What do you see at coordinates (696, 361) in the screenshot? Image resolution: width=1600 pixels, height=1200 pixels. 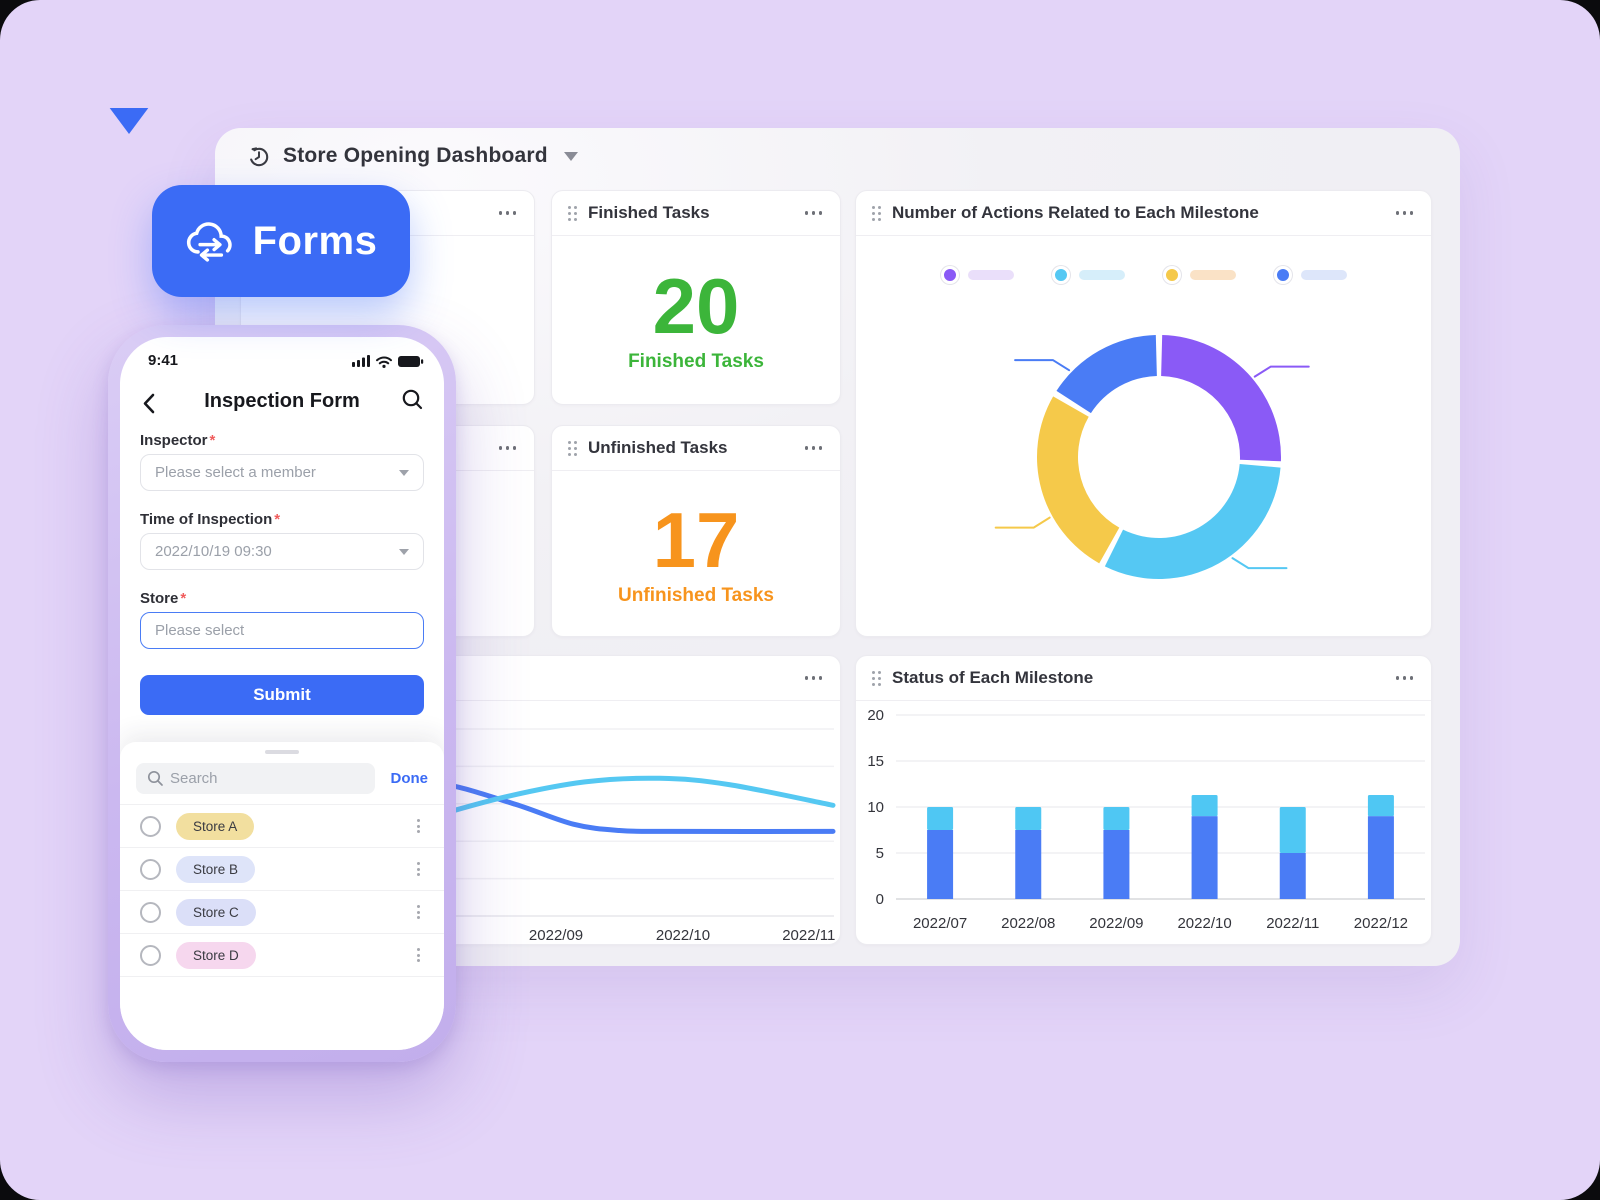 I see `finished-tasks-label: Finished Tasks` at bounding box center [696, 361].